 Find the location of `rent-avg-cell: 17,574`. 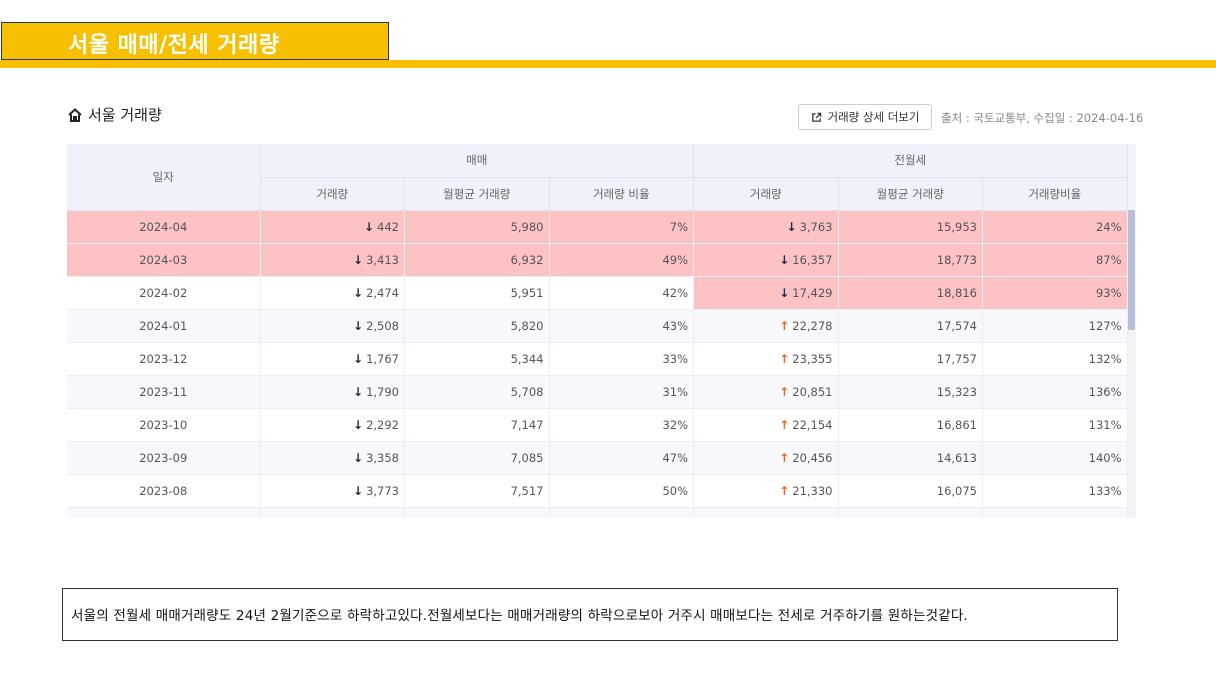

rent-avg-cell: 17,574 is located at coordinates (910, 326).